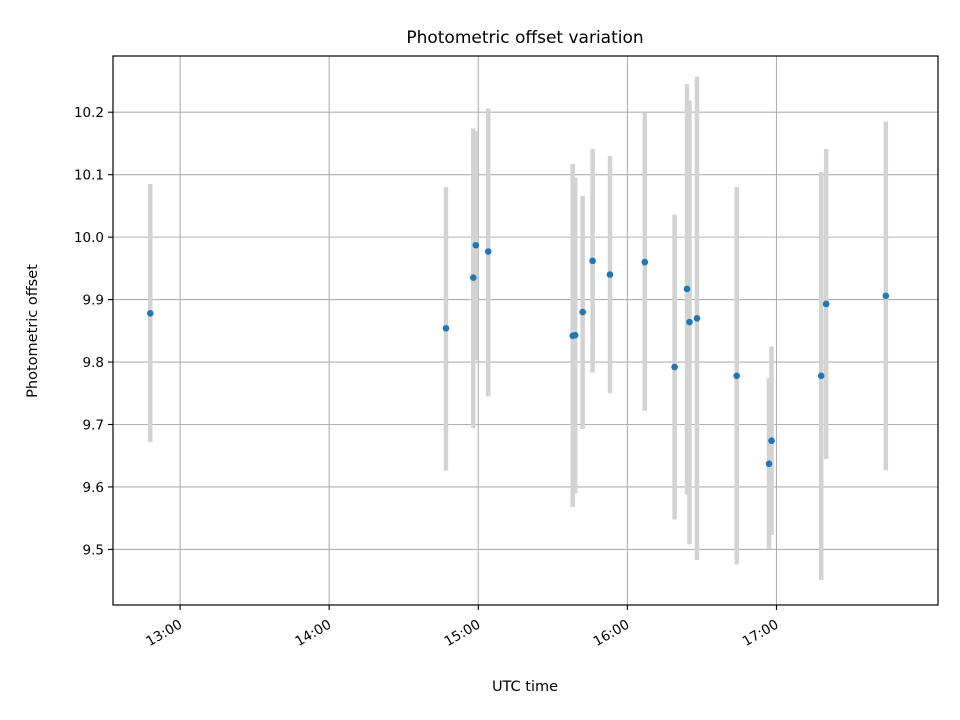 The height and width of the screenshot is (720, 960). What do you see at coordinates (89, 176) in the screenshot?
I see `y-tick-label: 10.1` at bounding box center [89, 176].